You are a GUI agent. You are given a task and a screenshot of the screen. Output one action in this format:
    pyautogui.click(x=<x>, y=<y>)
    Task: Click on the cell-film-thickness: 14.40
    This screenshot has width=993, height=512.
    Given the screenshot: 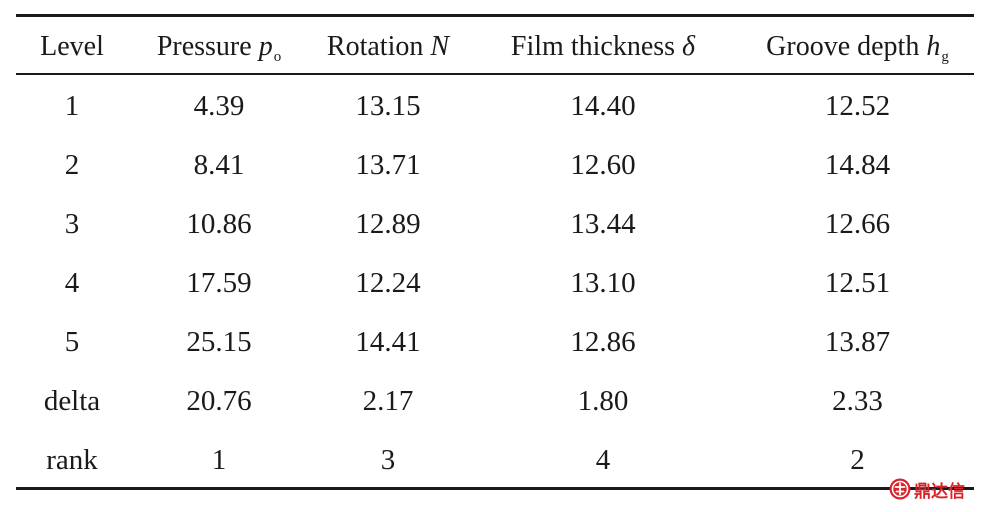 What is the action you would take?
    pyautogui.click(x=603, y=106)
    